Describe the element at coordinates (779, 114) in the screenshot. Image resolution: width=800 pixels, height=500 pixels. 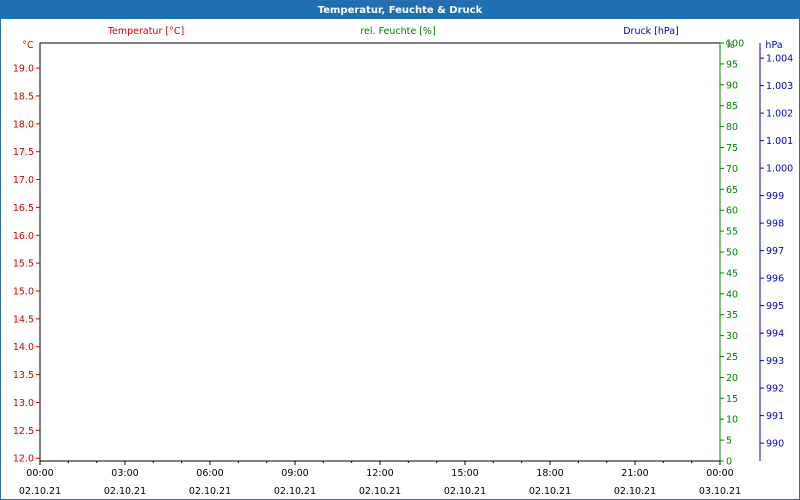
I see `pressure-tick-label: 1.002` at that location.